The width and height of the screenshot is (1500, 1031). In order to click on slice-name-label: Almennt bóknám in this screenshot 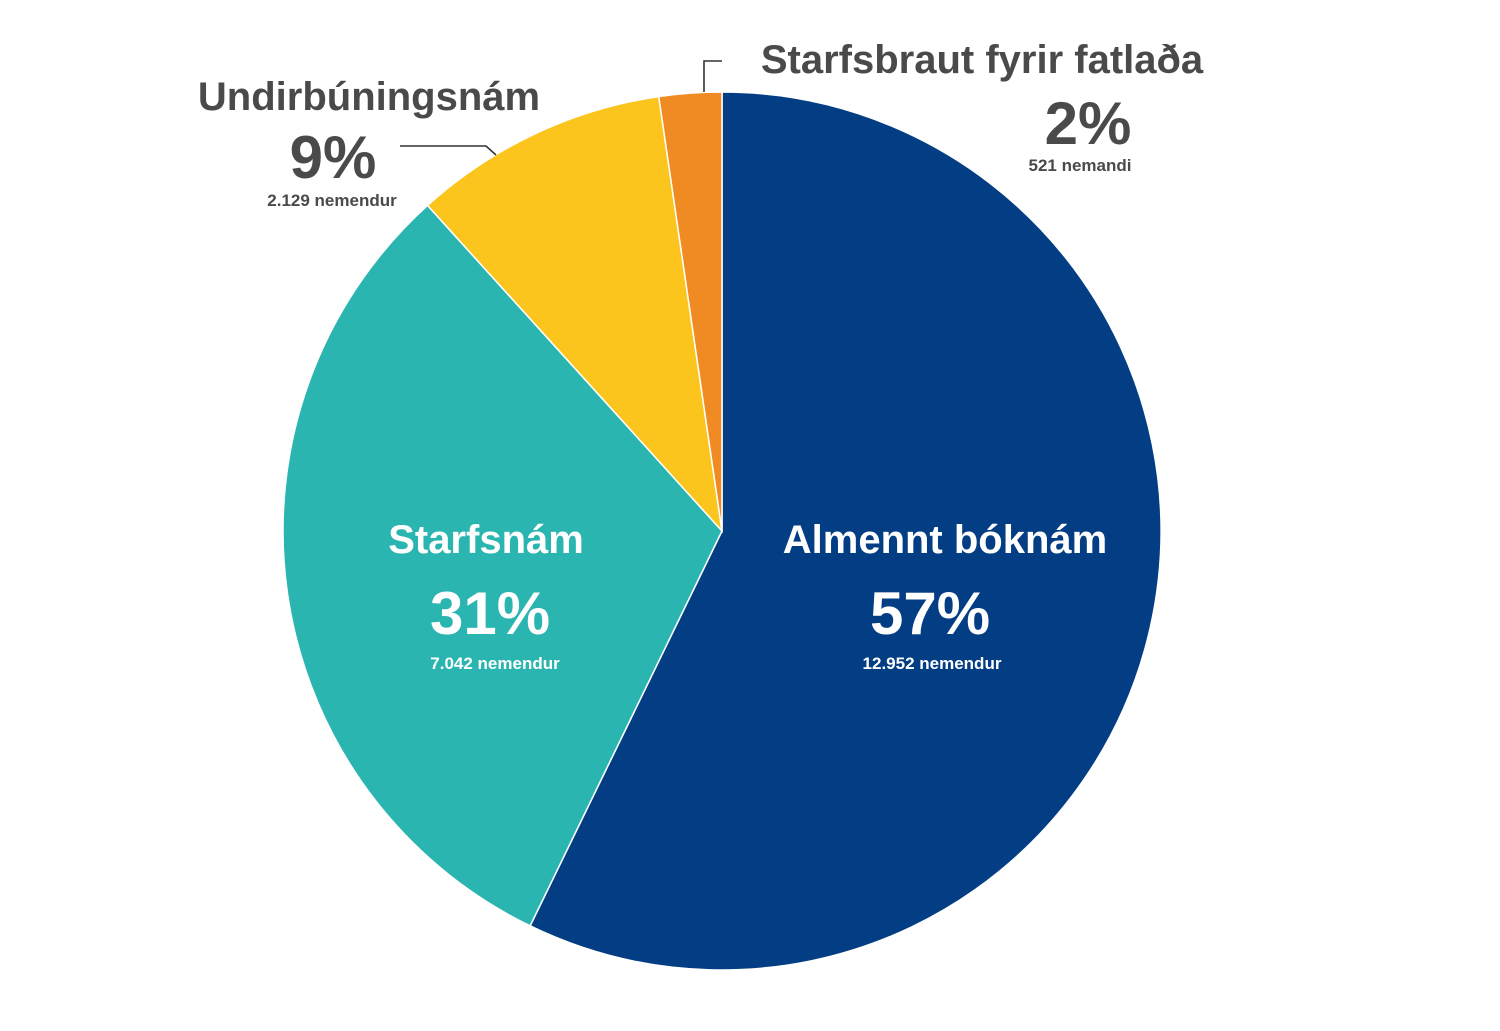, I will do `click(945, 540)`.